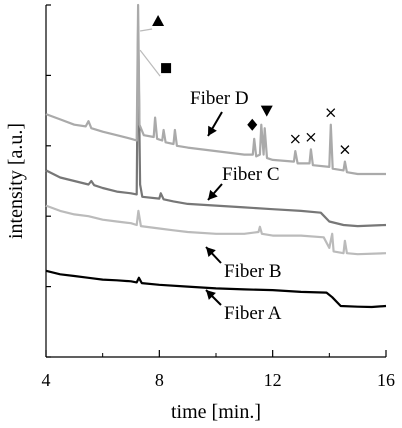  I want to click on arrowhead-fiber-d, so click(212, 130).